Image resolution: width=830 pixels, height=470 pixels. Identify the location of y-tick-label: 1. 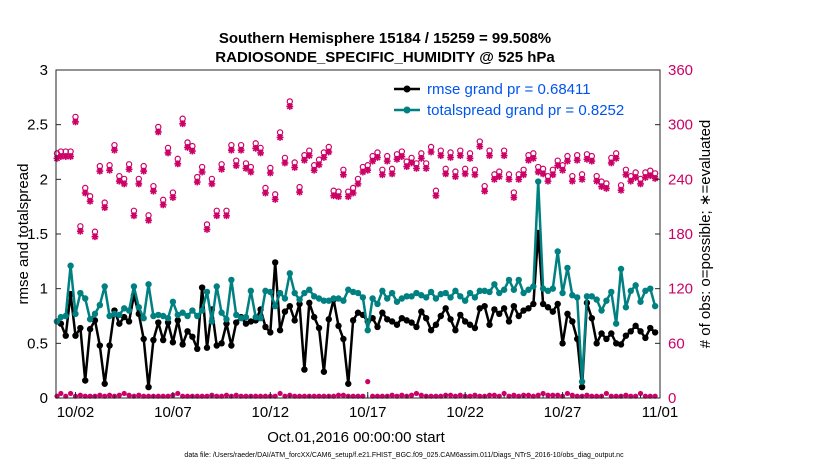
(44, 289).